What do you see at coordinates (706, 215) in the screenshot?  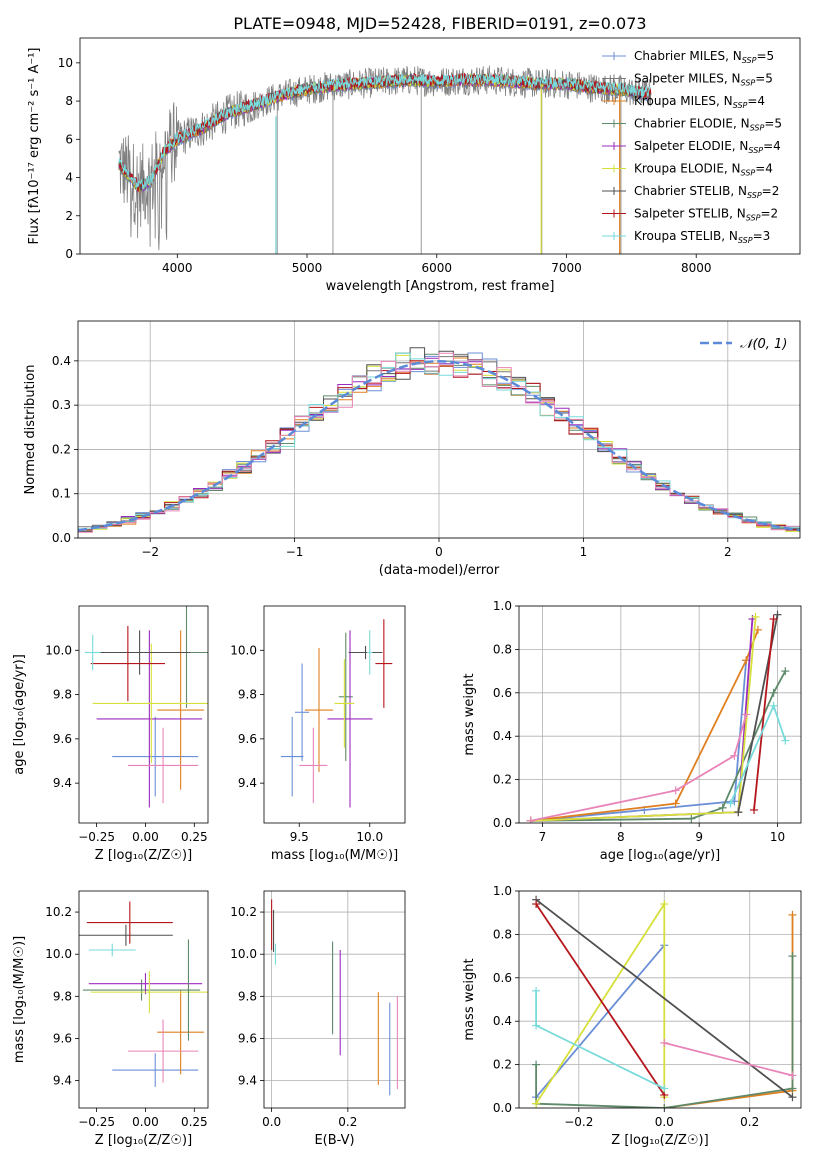 I see `legend-entry: Salpeter STELIB, NSSP=2` at bounding box center [706, 215].